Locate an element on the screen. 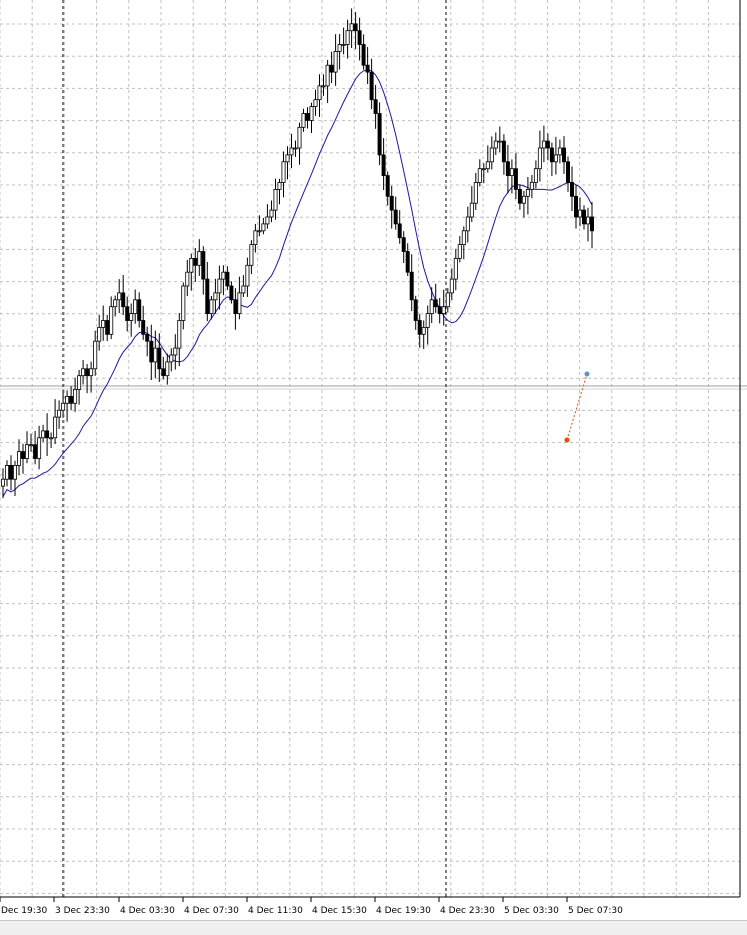  time-tick-label: 4 Dec 15:30 is located at coordinates (339, 911).